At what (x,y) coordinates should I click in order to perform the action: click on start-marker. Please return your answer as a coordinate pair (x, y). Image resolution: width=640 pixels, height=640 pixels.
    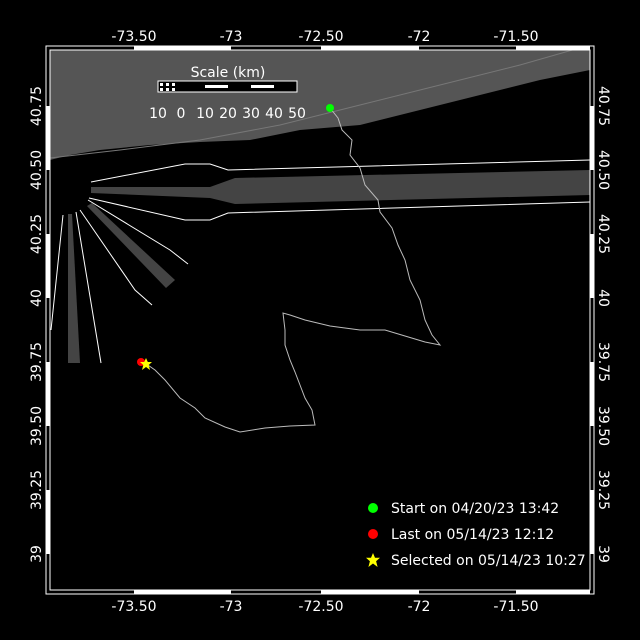
    Looking at the image, I should click on (330, 108).